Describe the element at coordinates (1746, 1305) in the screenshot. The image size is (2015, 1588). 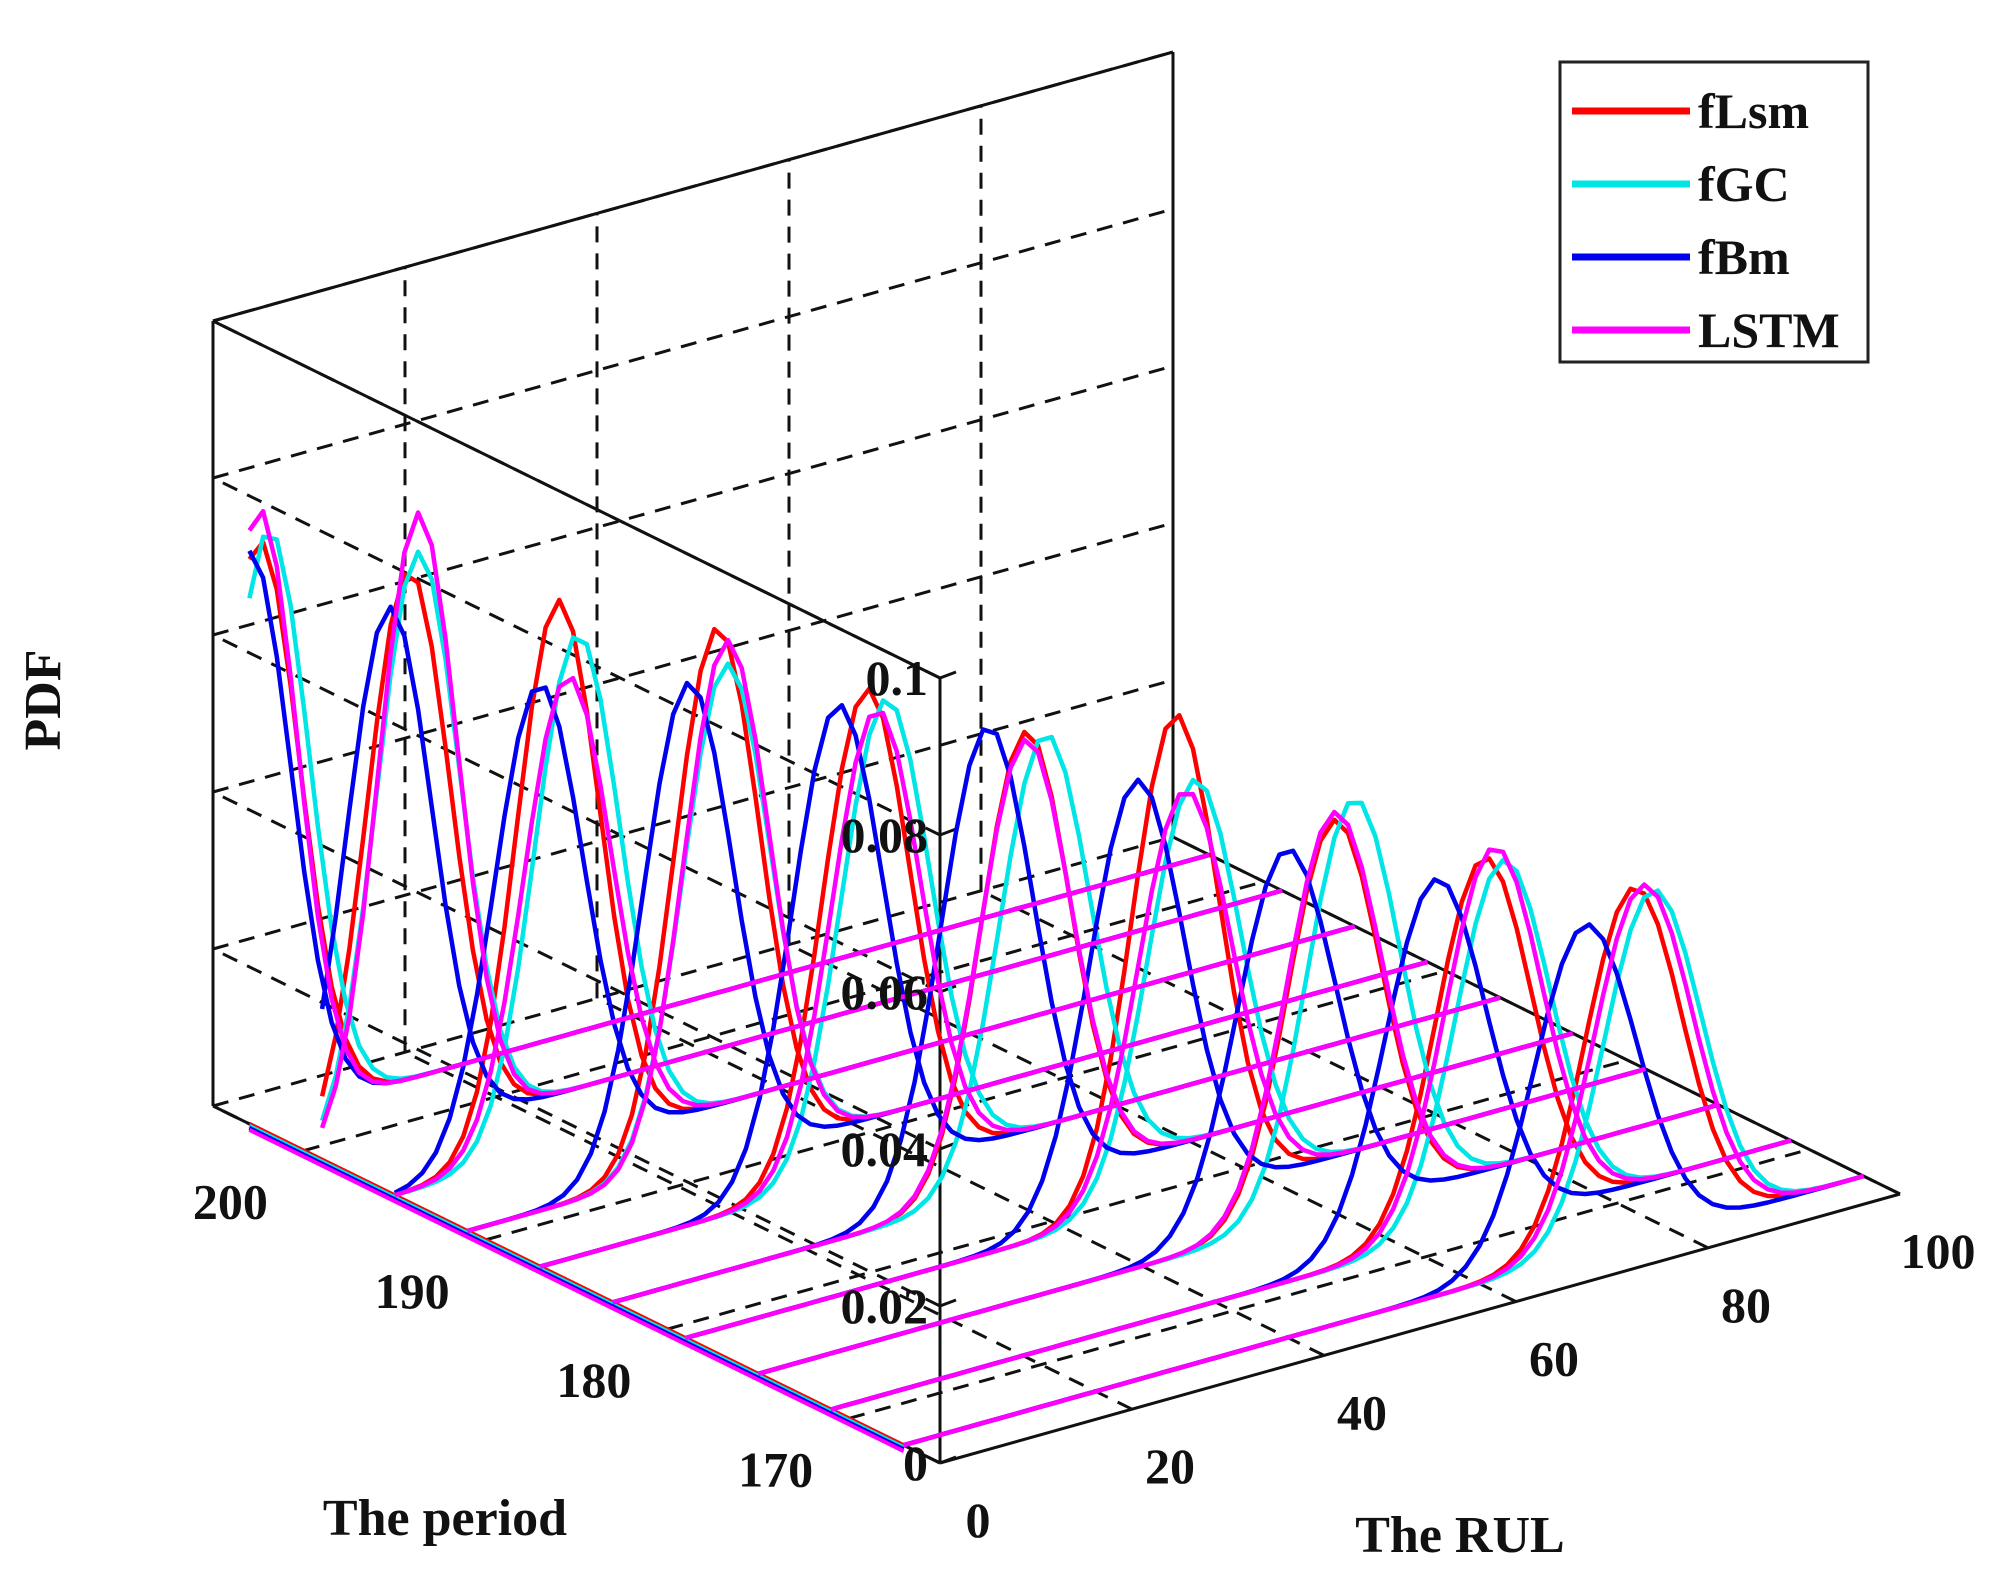
I see `x-tick-label: 80` at that location.